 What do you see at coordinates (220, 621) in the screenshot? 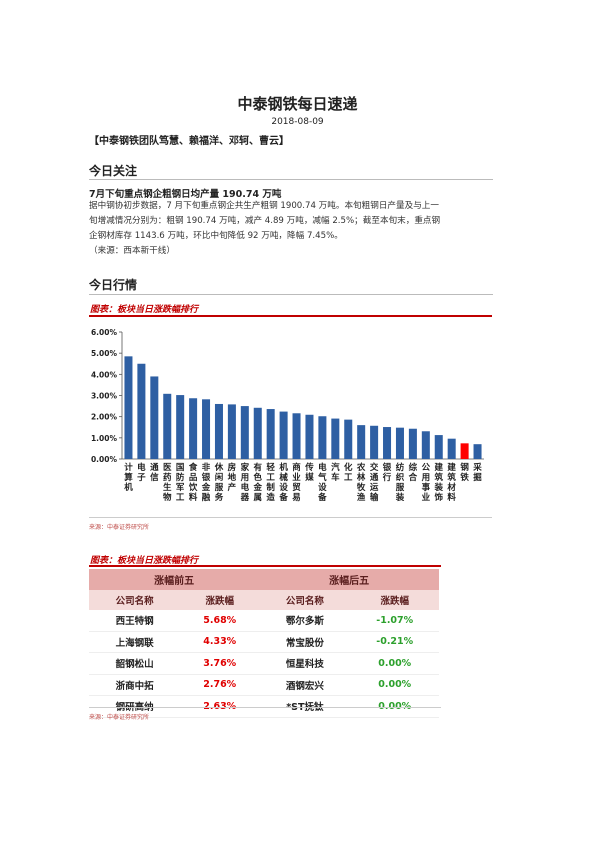
I see `top-change: 5.68%` at bounding box center [220, 621].